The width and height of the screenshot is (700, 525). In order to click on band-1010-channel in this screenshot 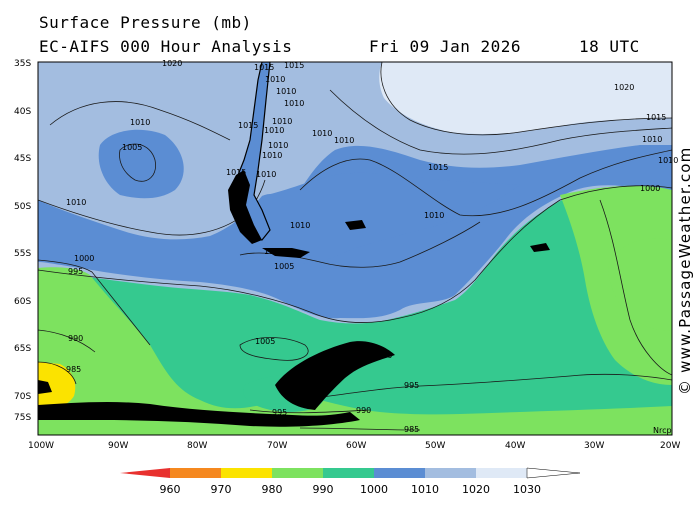, I will do `click(391, 218)`.